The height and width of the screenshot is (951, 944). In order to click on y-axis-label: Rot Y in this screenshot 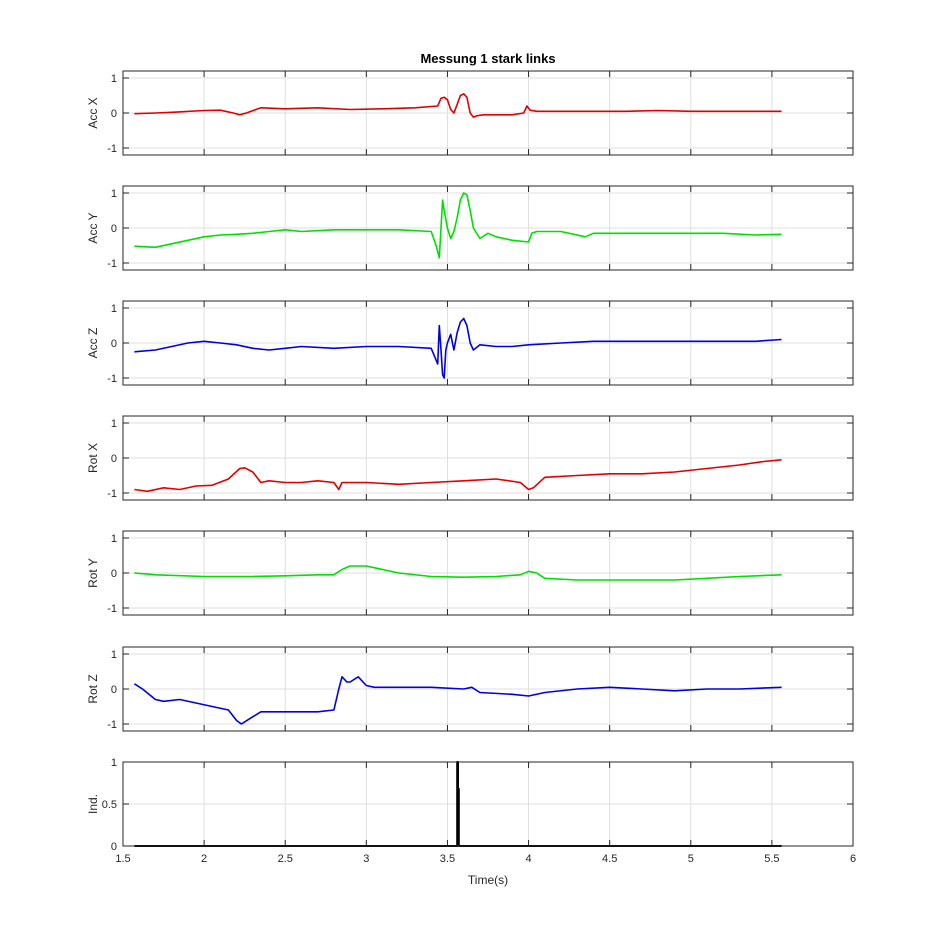, I will do `click(93, 573)`.